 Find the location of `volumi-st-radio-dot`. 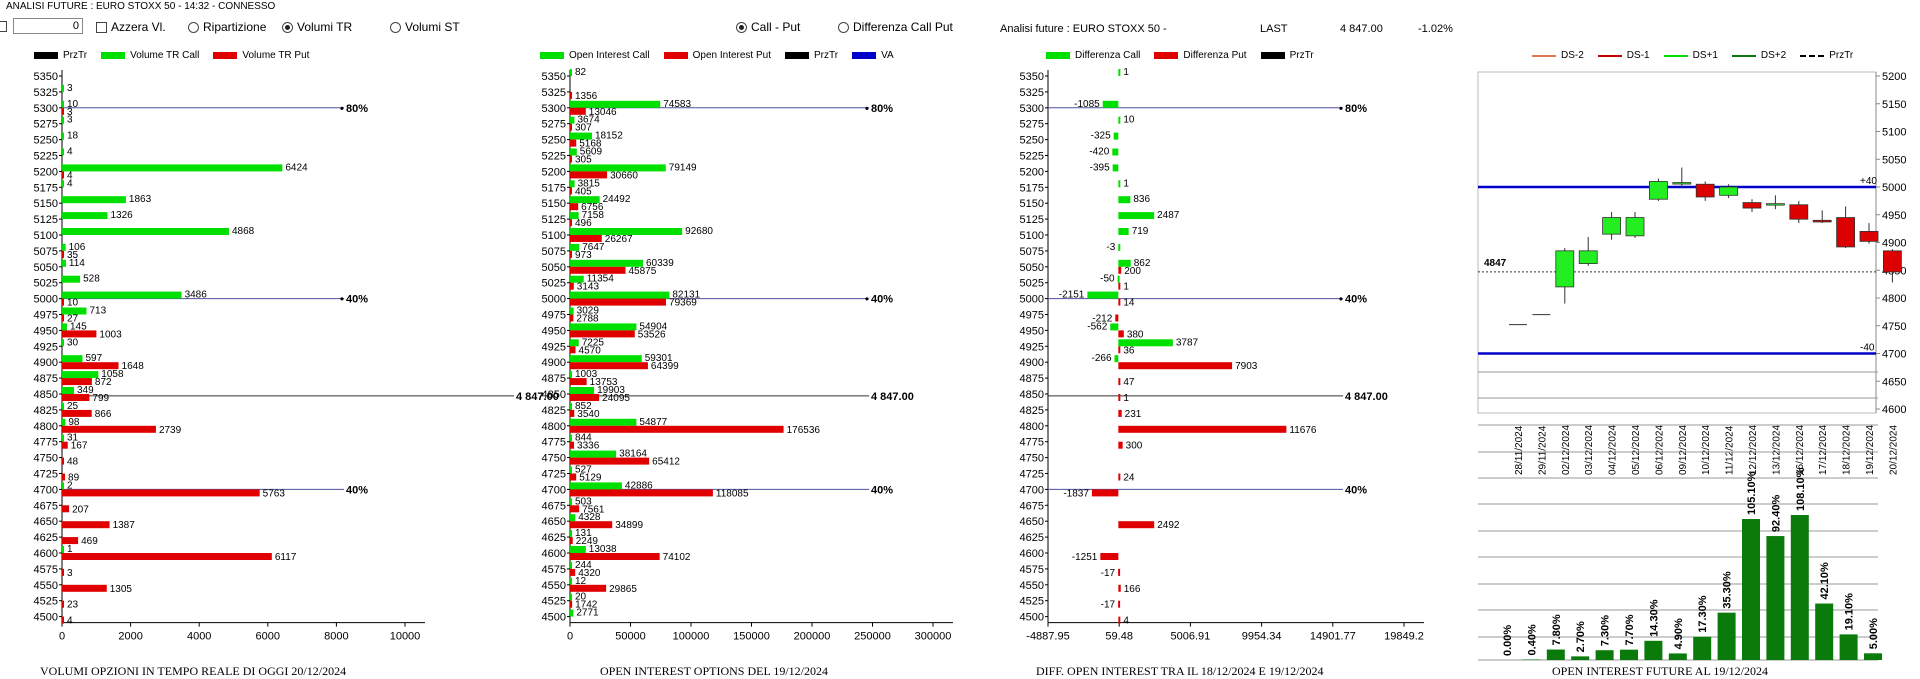

volumi-st-radio-dot is located at coordinates (395, 27).